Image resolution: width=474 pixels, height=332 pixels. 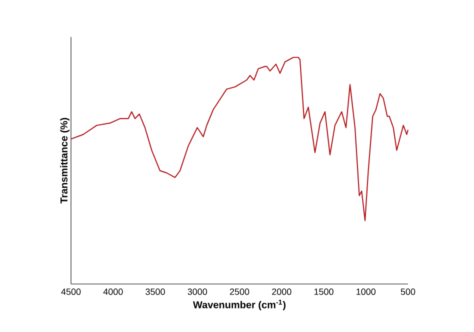 I want to click on x-tick-label: 3000, so click(x=198, y=291).